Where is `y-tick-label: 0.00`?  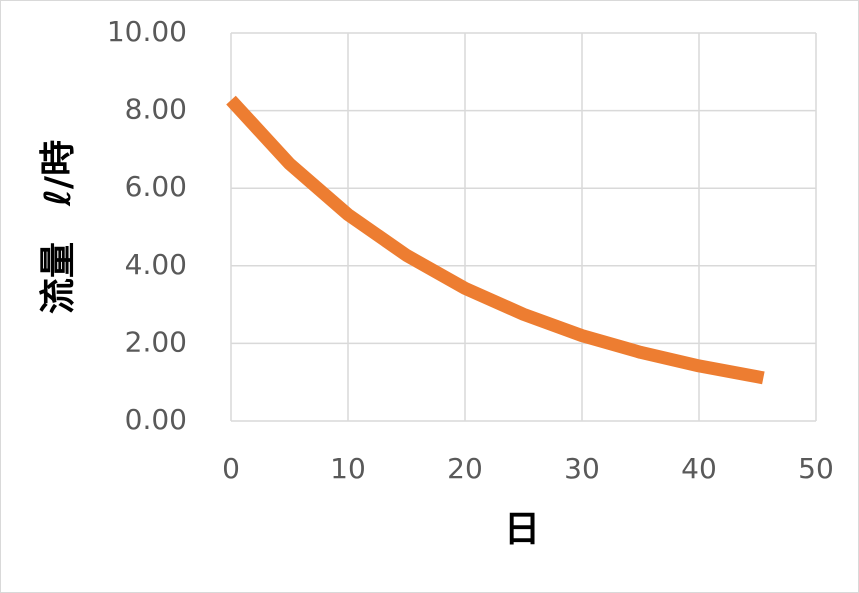 y-tick-label: 0.00 is located at coordinates (156, 419).